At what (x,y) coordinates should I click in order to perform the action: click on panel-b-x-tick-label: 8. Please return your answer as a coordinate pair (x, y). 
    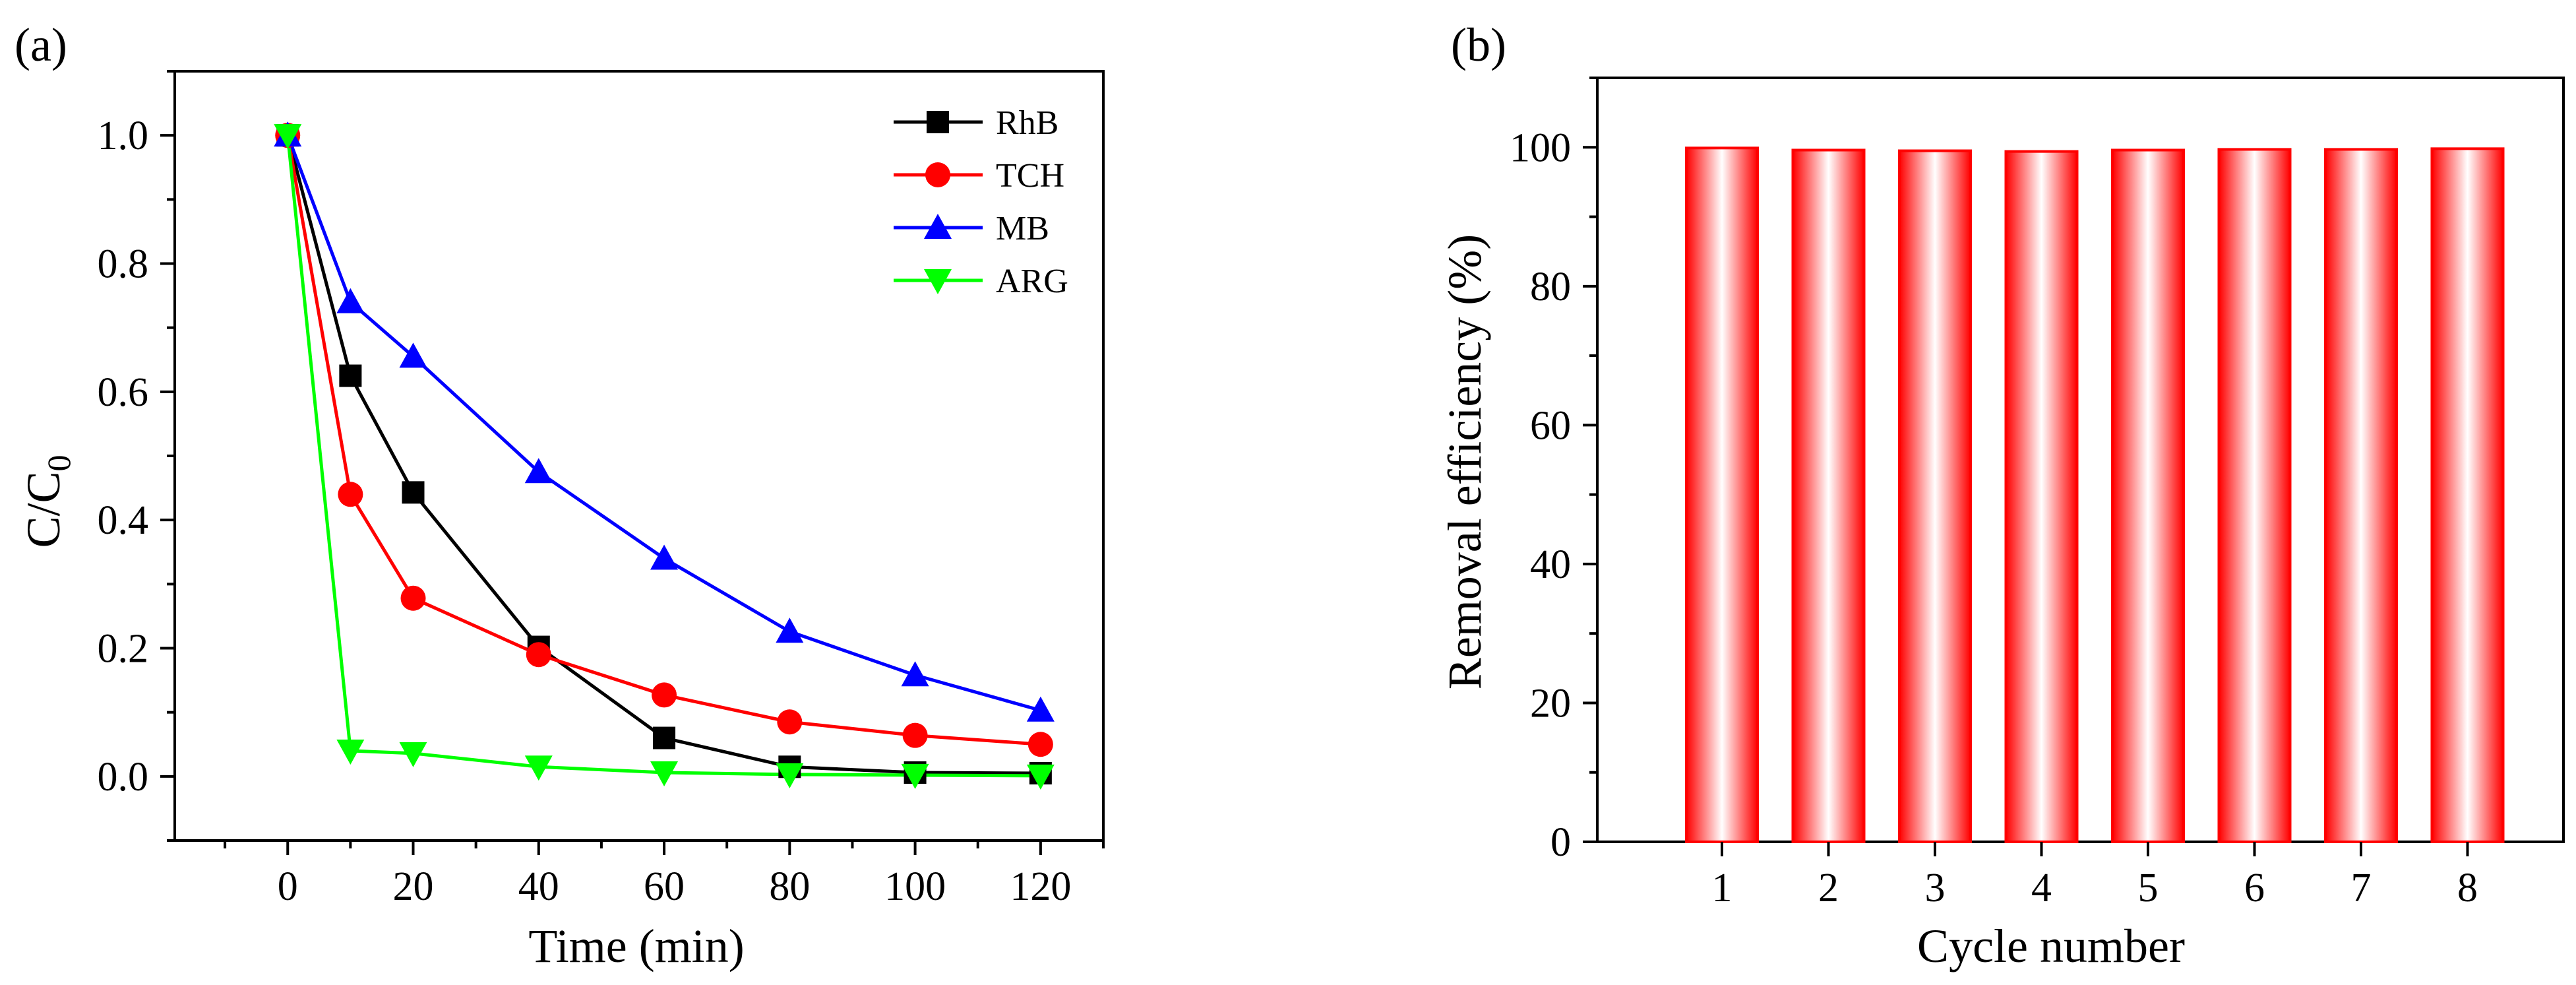
    Looking at the image, I should click on (2467, 888).